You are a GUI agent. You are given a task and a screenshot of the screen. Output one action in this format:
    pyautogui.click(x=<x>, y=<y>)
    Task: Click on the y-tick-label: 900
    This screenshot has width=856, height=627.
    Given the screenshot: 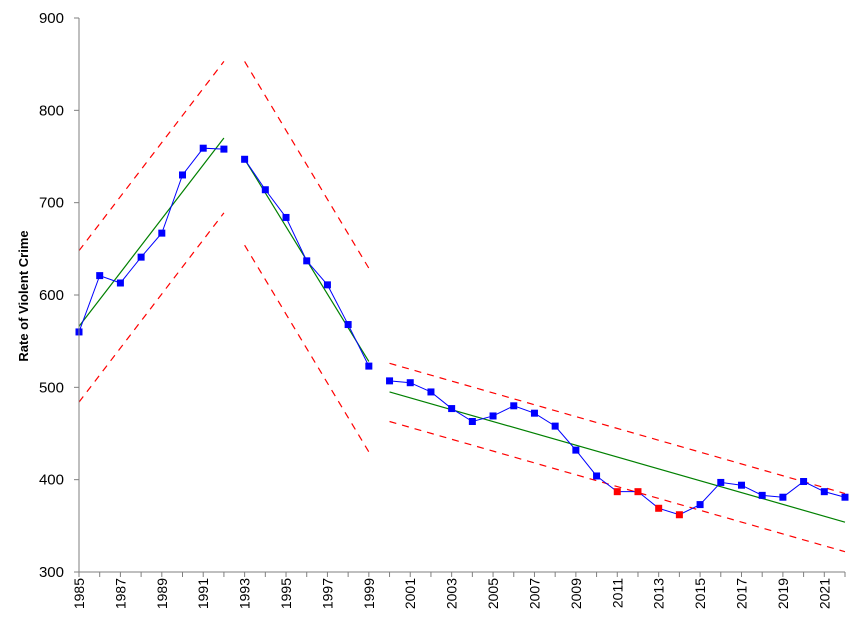 What is the action you would take?
    pyautogui.click(x=51, y=18)
    